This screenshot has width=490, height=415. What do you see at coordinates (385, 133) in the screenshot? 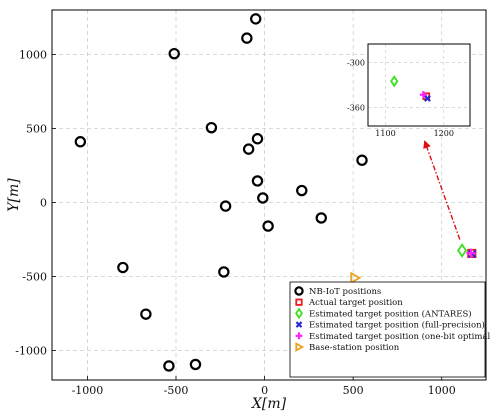
I see `inset-x-tick-label: 1100` at bounding box center [385, 133].